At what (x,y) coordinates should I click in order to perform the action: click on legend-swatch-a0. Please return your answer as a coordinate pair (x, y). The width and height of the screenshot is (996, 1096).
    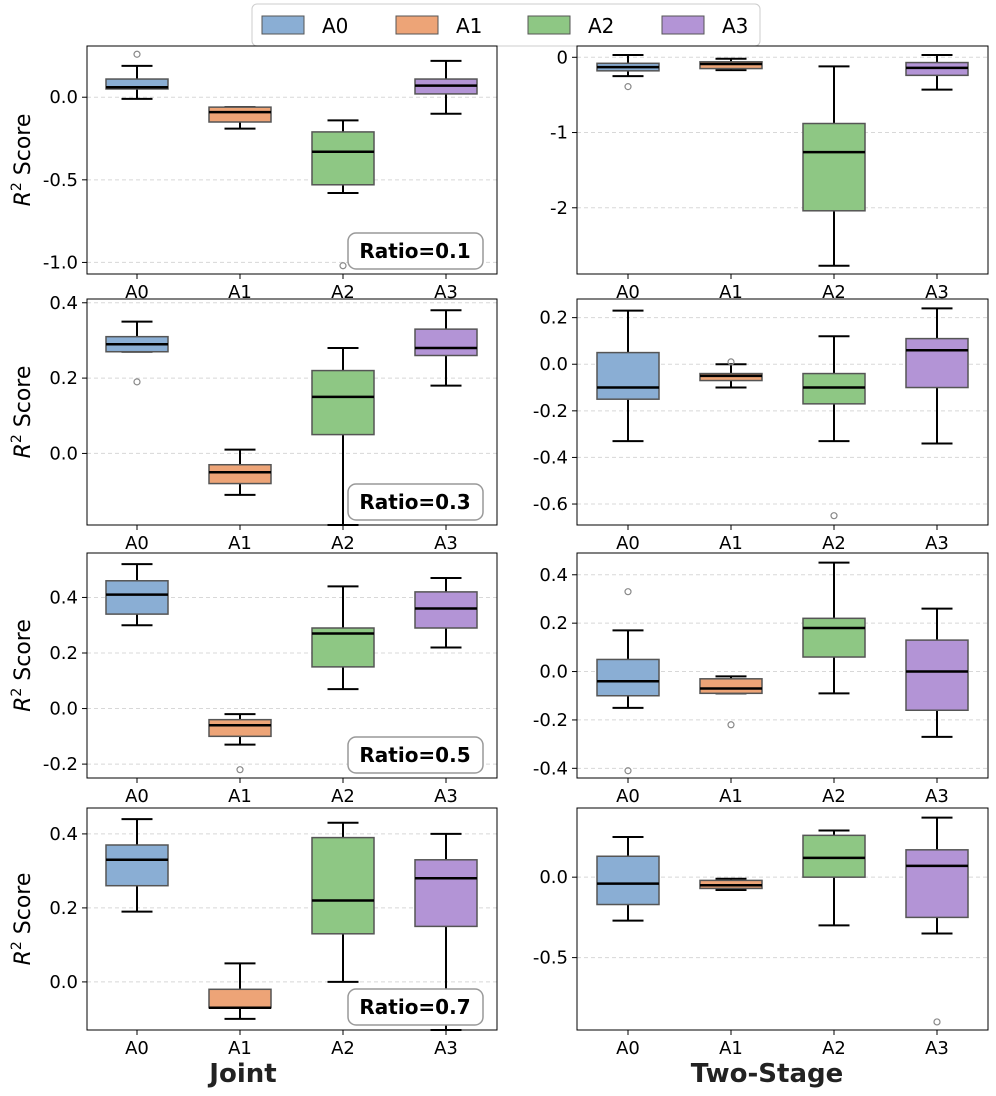
    Looking at the image, I should click on (283, 25).